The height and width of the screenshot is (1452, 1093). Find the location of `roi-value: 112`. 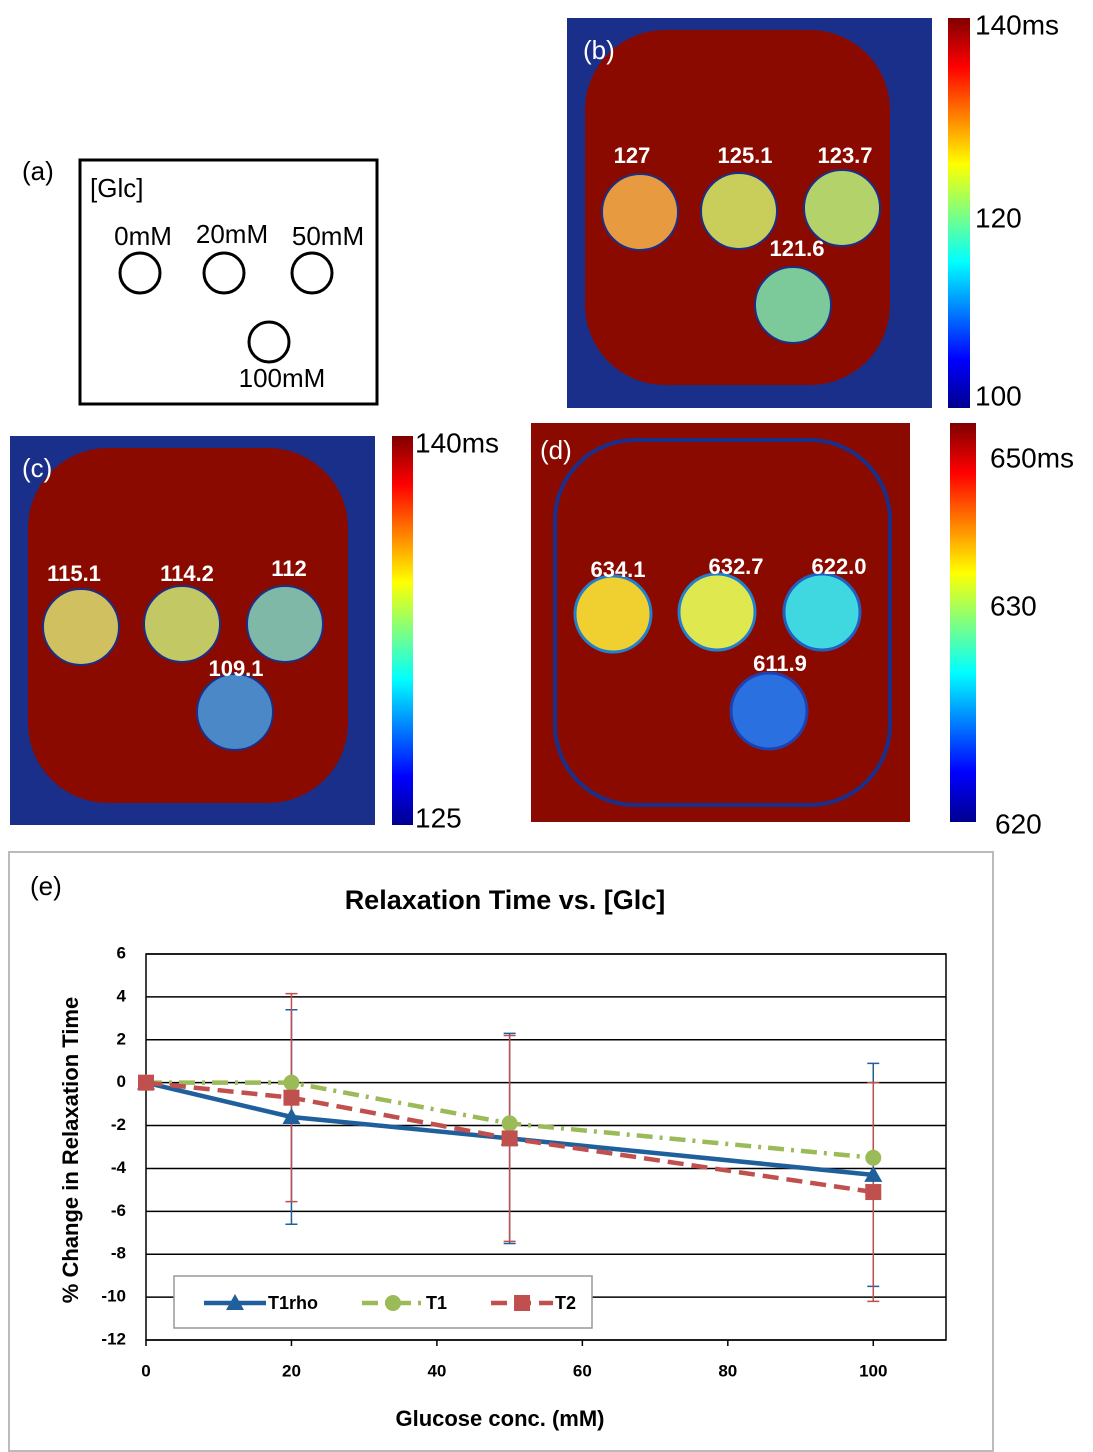

roi-value: 112 is located at coordinates (289, 568).